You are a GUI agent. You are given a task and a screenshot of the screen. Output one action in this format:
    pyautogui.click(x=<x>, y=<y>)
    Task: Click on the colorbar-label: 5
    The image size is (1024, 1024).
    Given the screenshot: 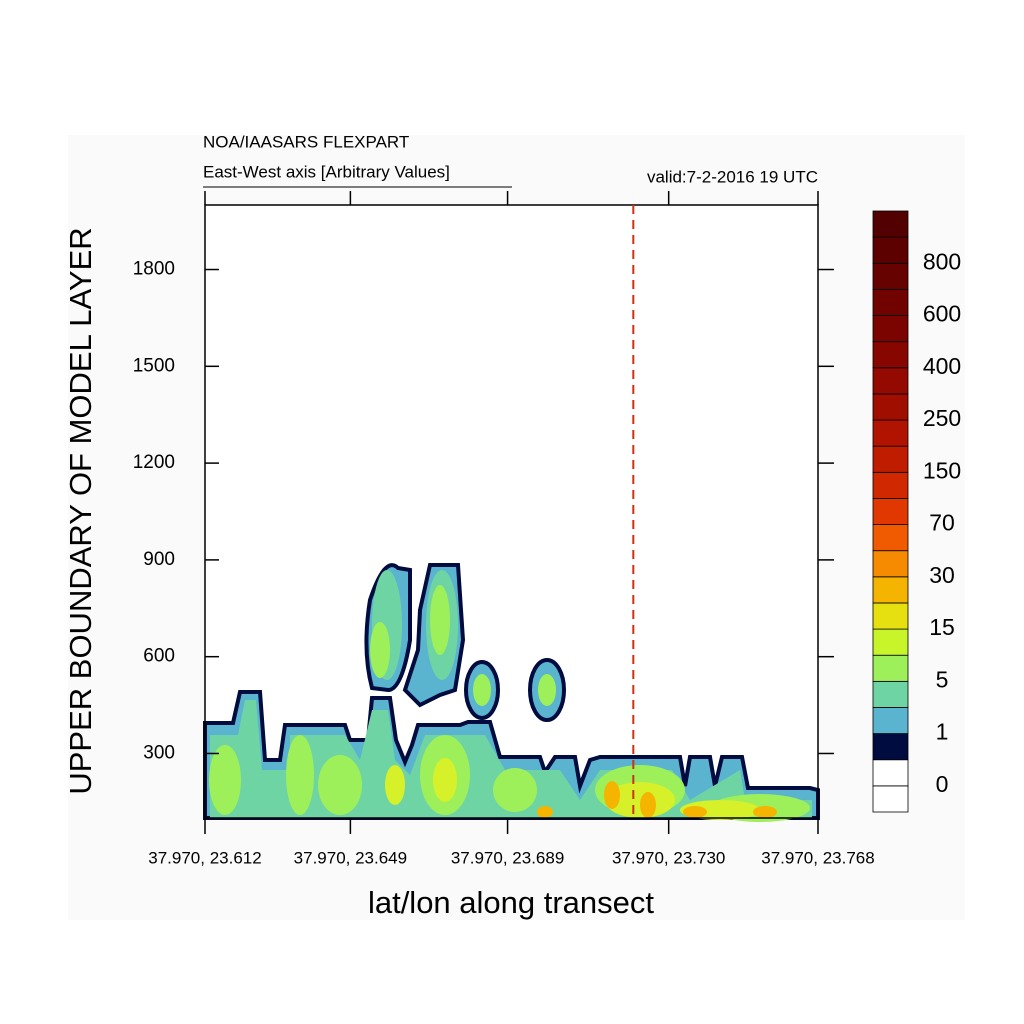 What is the action you would take?
    pyautogui.click(x=942, y=679)
    